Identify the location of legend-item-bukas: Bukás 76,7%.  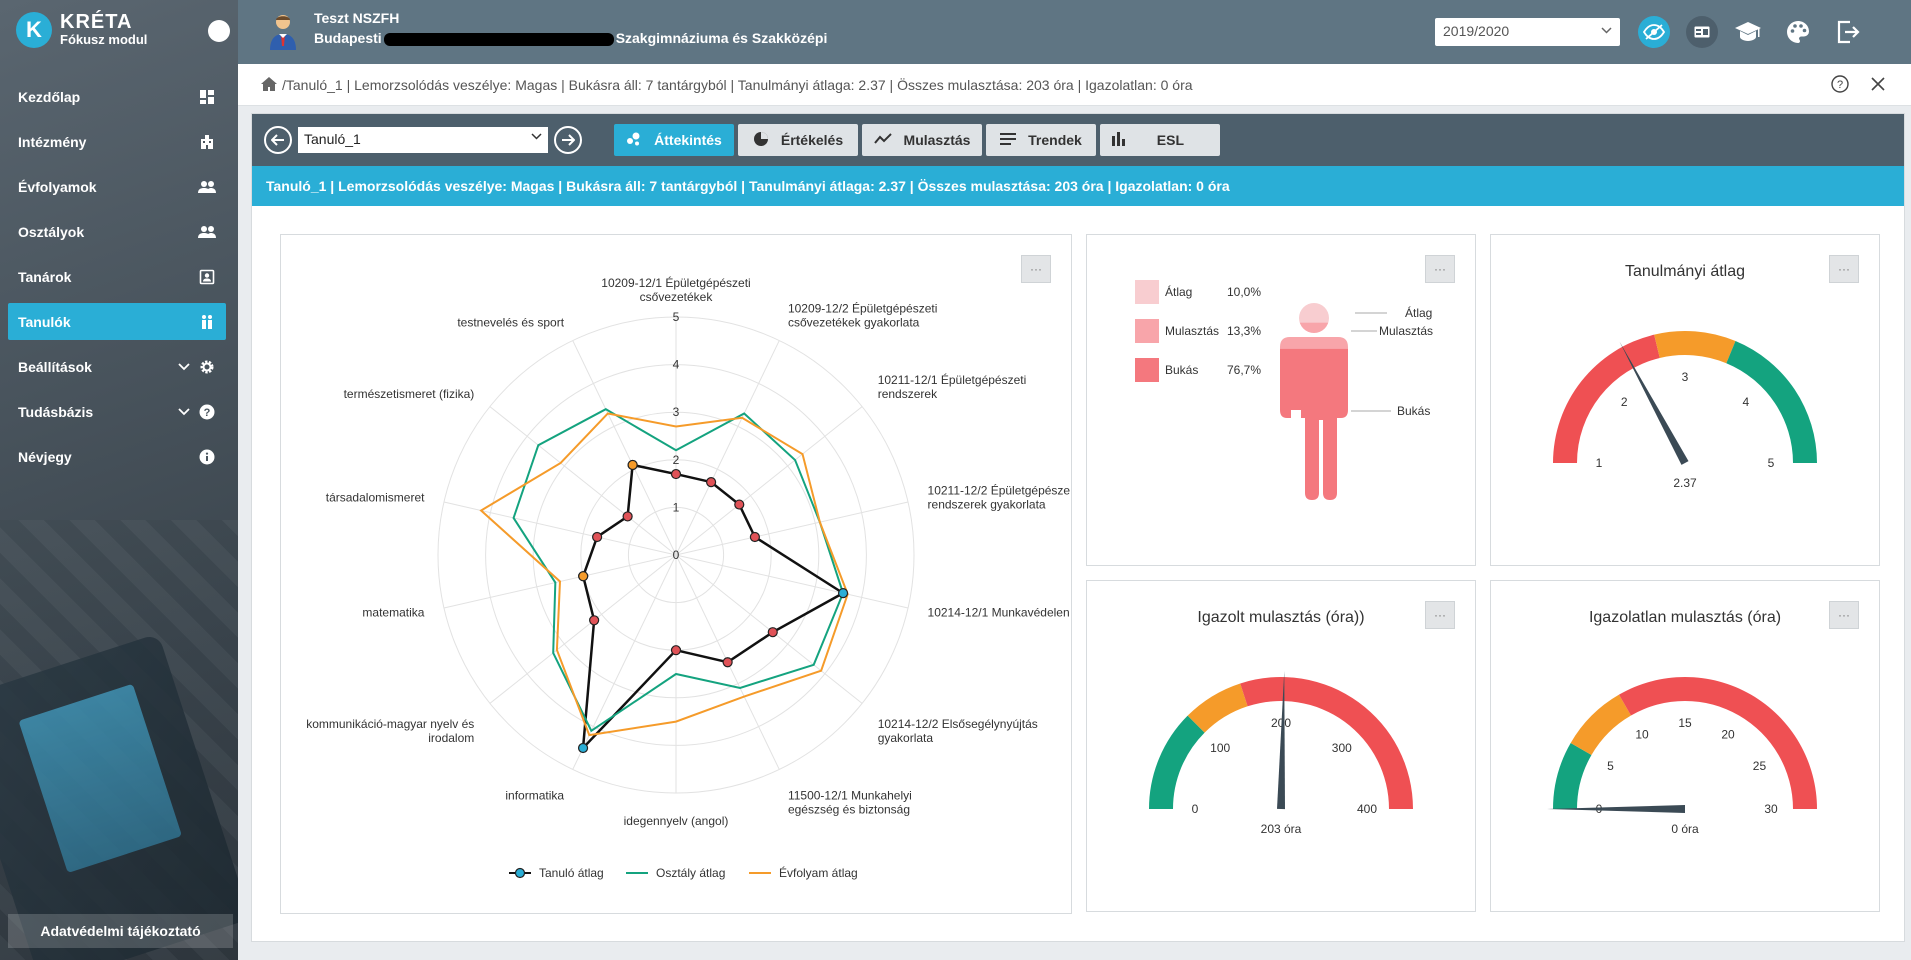
(1198, 370).